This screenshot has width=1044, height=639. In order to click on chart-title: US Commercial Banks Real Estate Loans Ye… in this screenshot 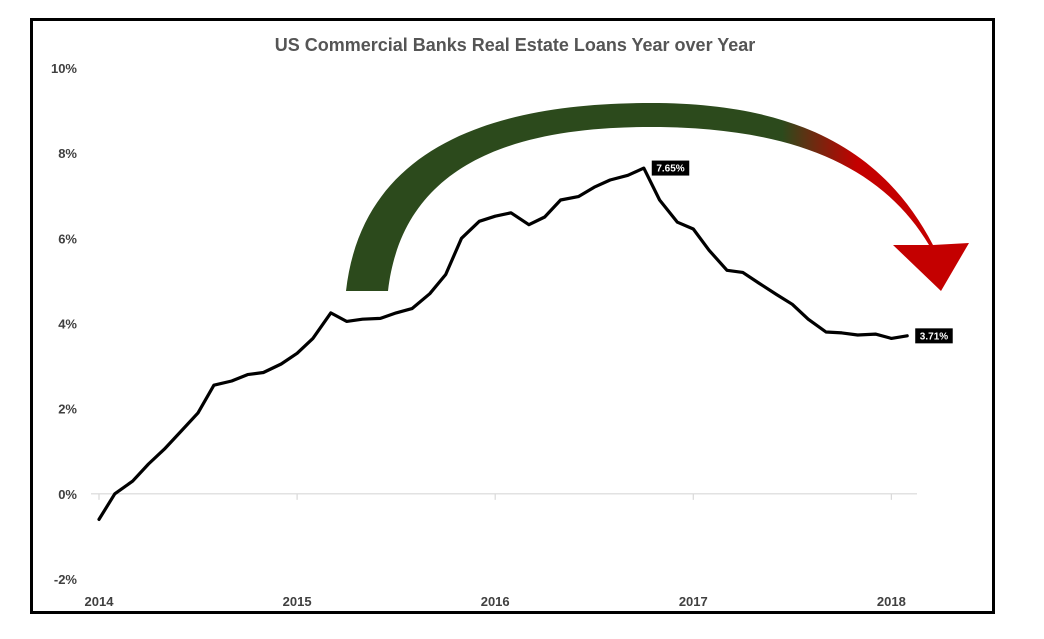, I will do `click(515, 45)`.